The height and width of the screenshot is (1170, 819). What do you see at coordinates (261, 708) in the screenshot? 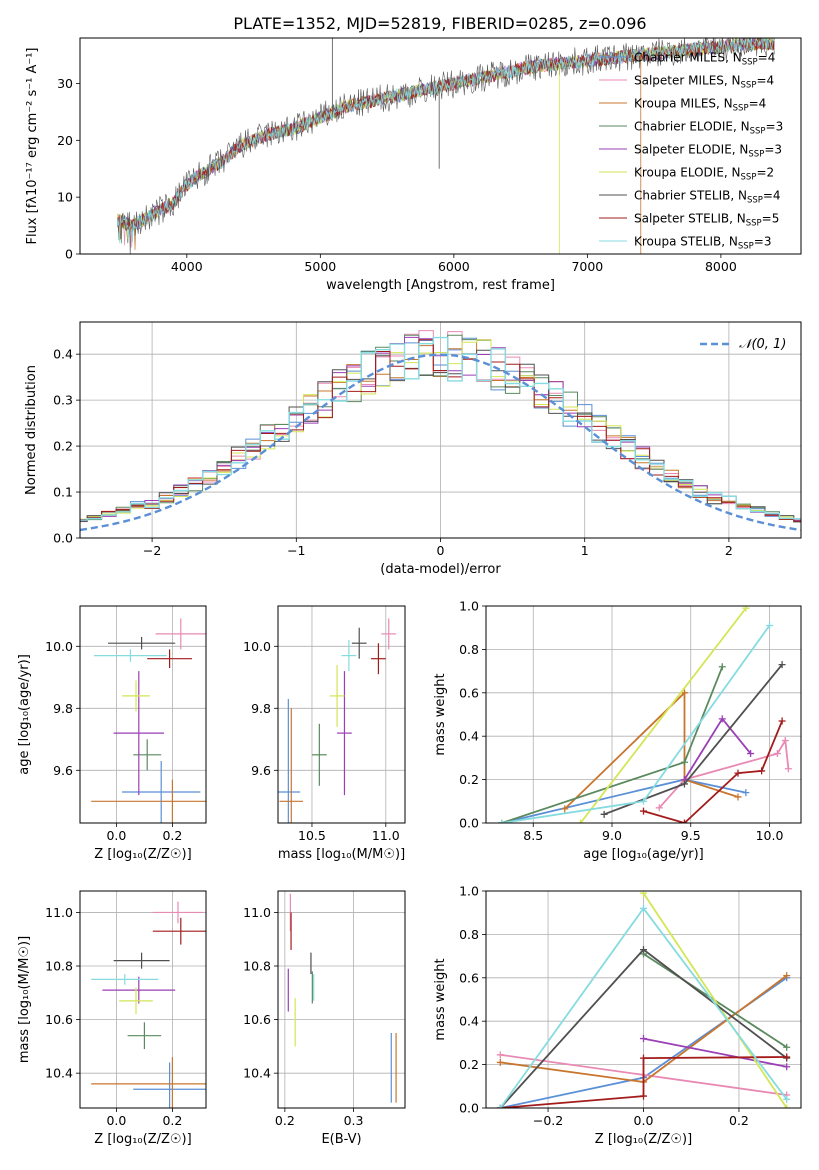
I see `y-tick-label: 9.8` at bounding box center [261, 708].